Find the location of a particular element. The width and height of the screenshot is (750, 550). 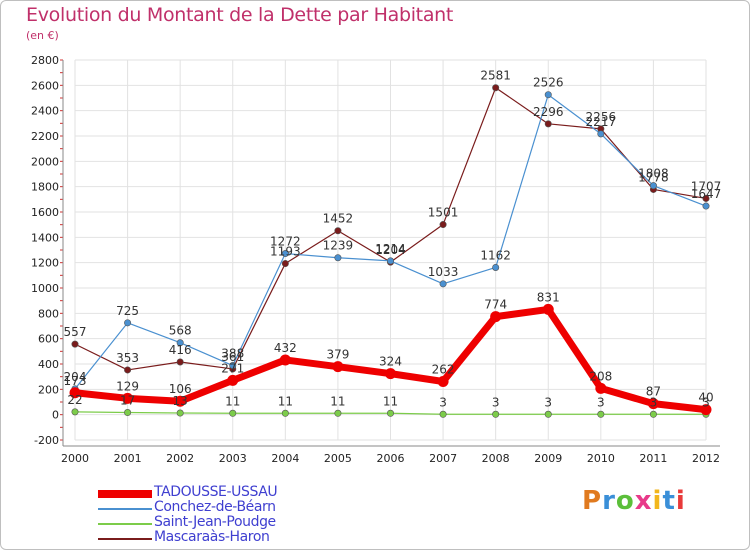

data-label: 1707 is located at coordinates (706, 186).